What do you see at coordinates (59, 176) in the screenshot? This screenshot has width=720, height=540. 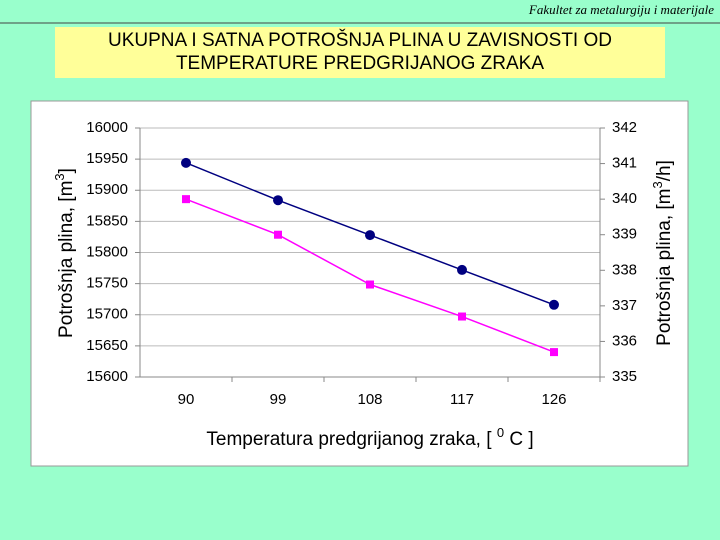 I see `y-axis-label-sup: 3` at bounding box center [59, 176].